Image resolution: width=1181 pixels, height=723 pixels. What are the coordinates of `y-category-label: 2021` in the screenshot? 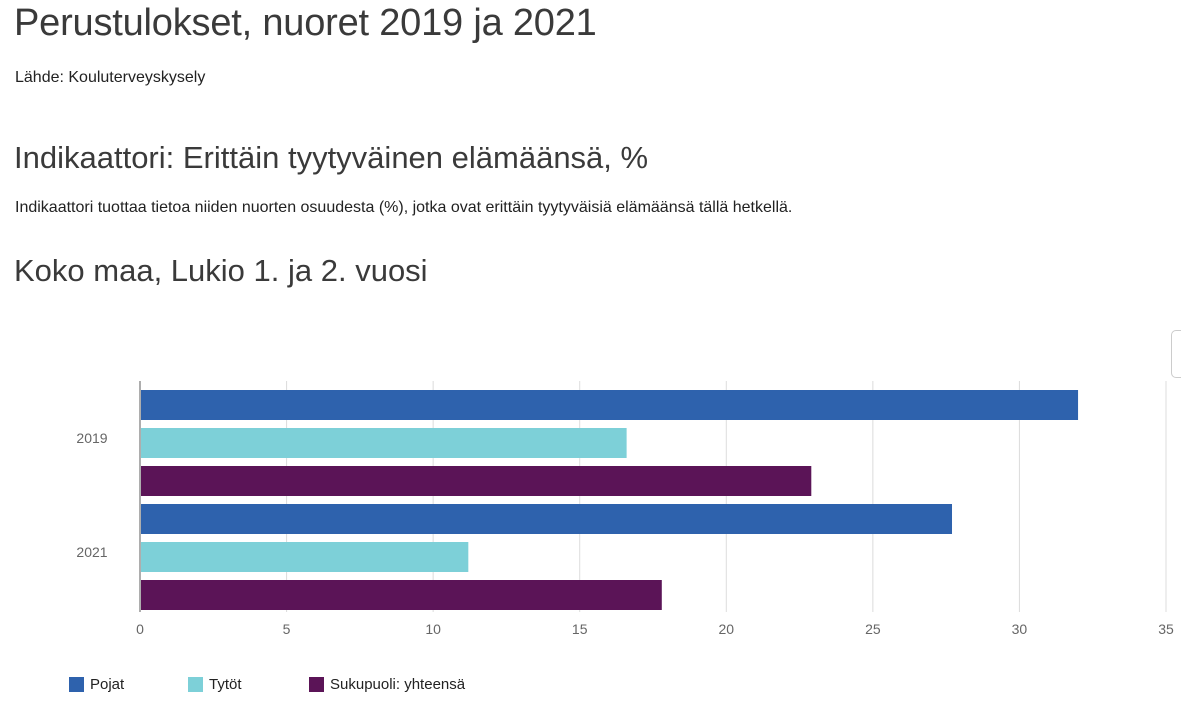 It's located at (91, 552).